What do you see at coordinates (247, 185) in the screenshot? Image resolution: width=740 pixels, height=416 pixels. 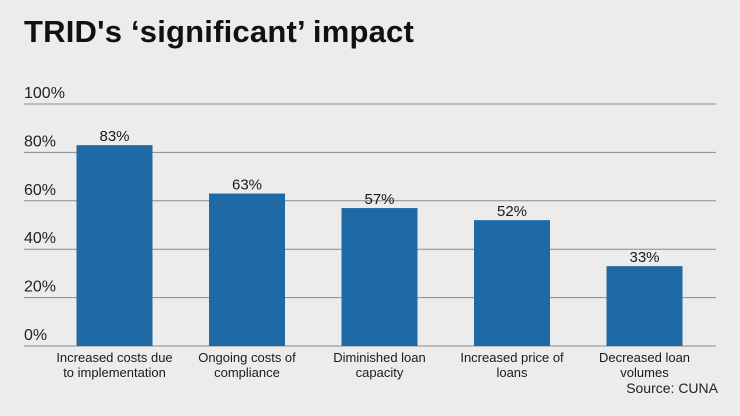 I see `data-label: 63%` at bounding box center [247, 185].